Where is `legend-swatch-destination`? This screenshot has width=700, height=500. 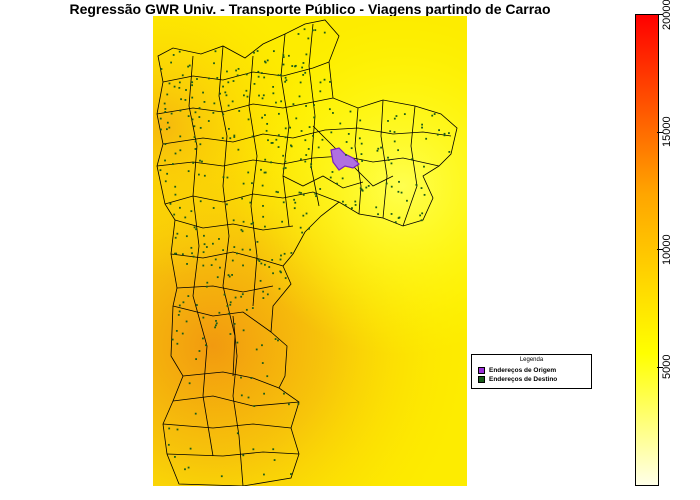
legend-swatch-destination is located at coordinates (481, 379).